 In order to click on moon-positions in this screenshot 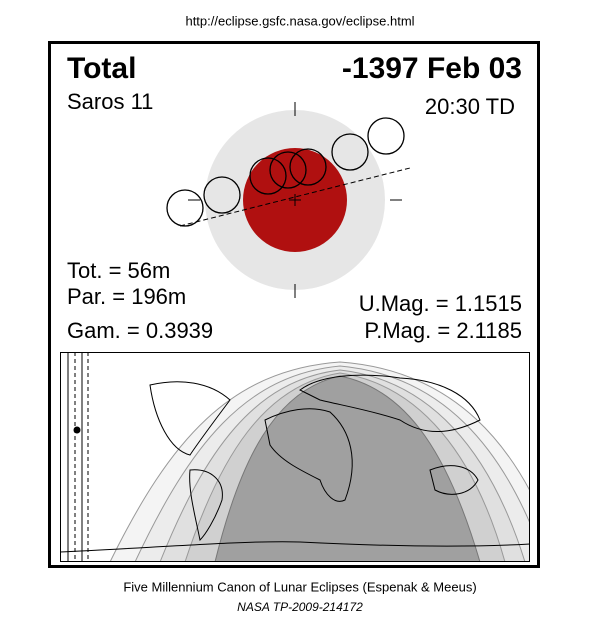, I will do `click(285, 172)`.